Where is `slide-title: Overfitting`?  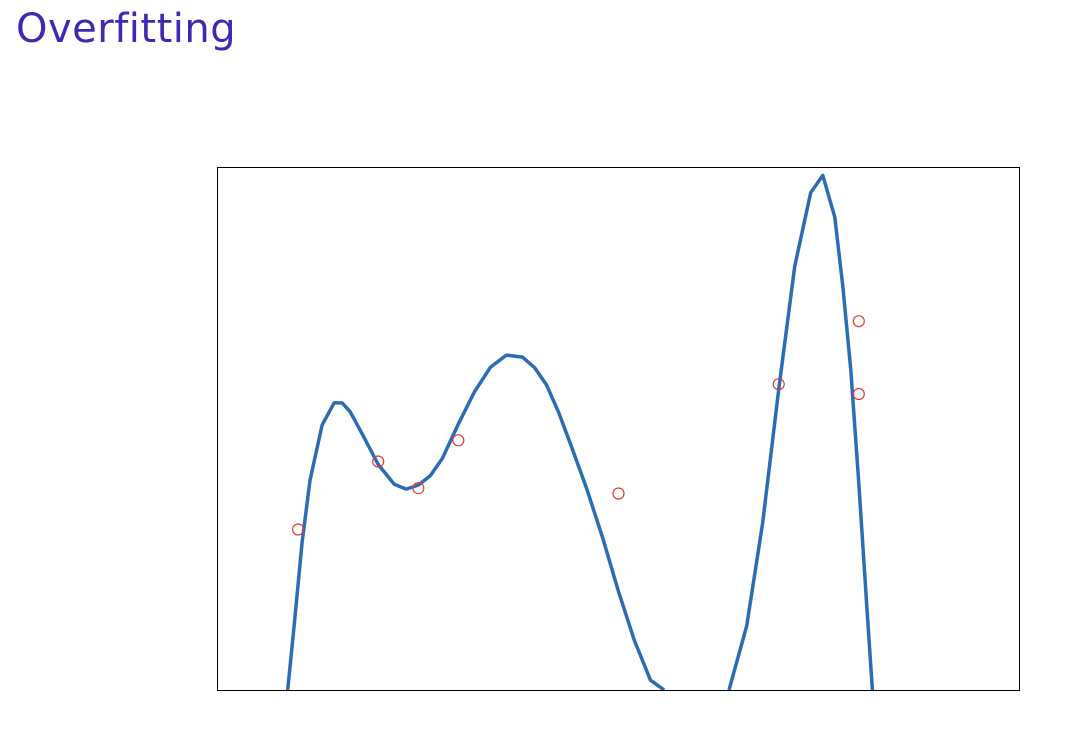 slide-title: Overfitting is located at coordinates (126, 29).